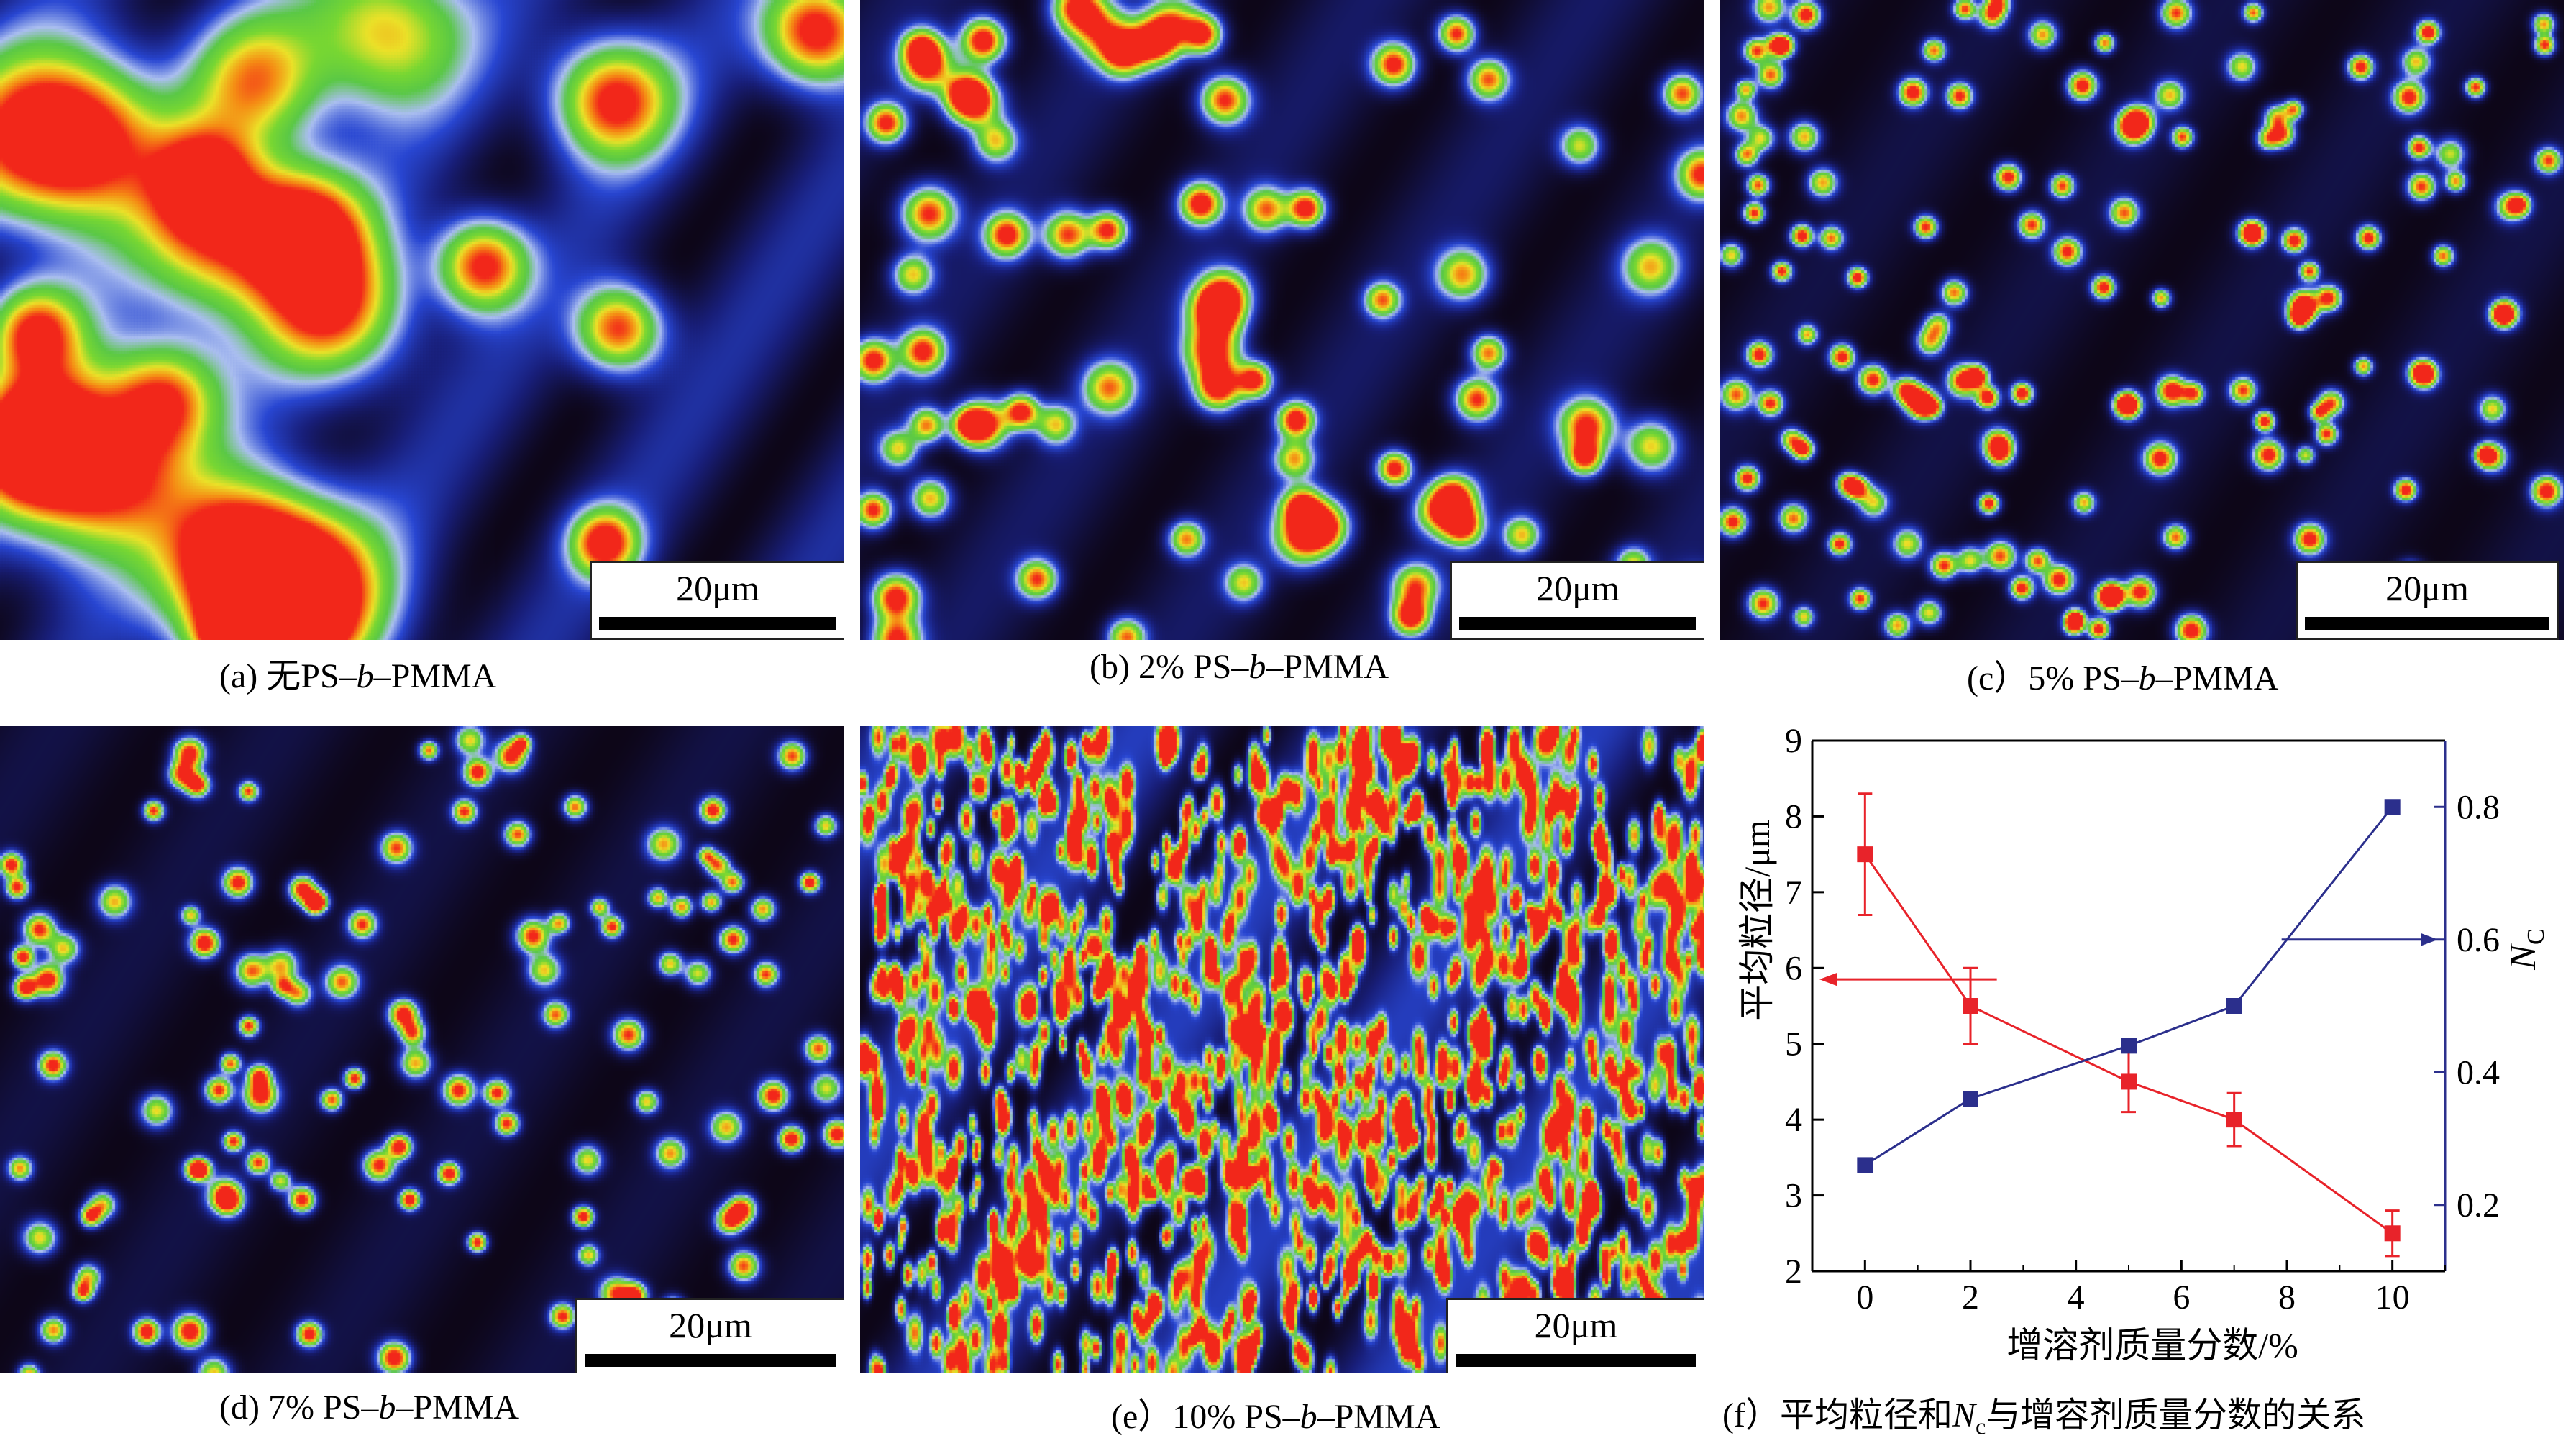  I want to click on x-tick-label: 6, so click(2181, 1297).